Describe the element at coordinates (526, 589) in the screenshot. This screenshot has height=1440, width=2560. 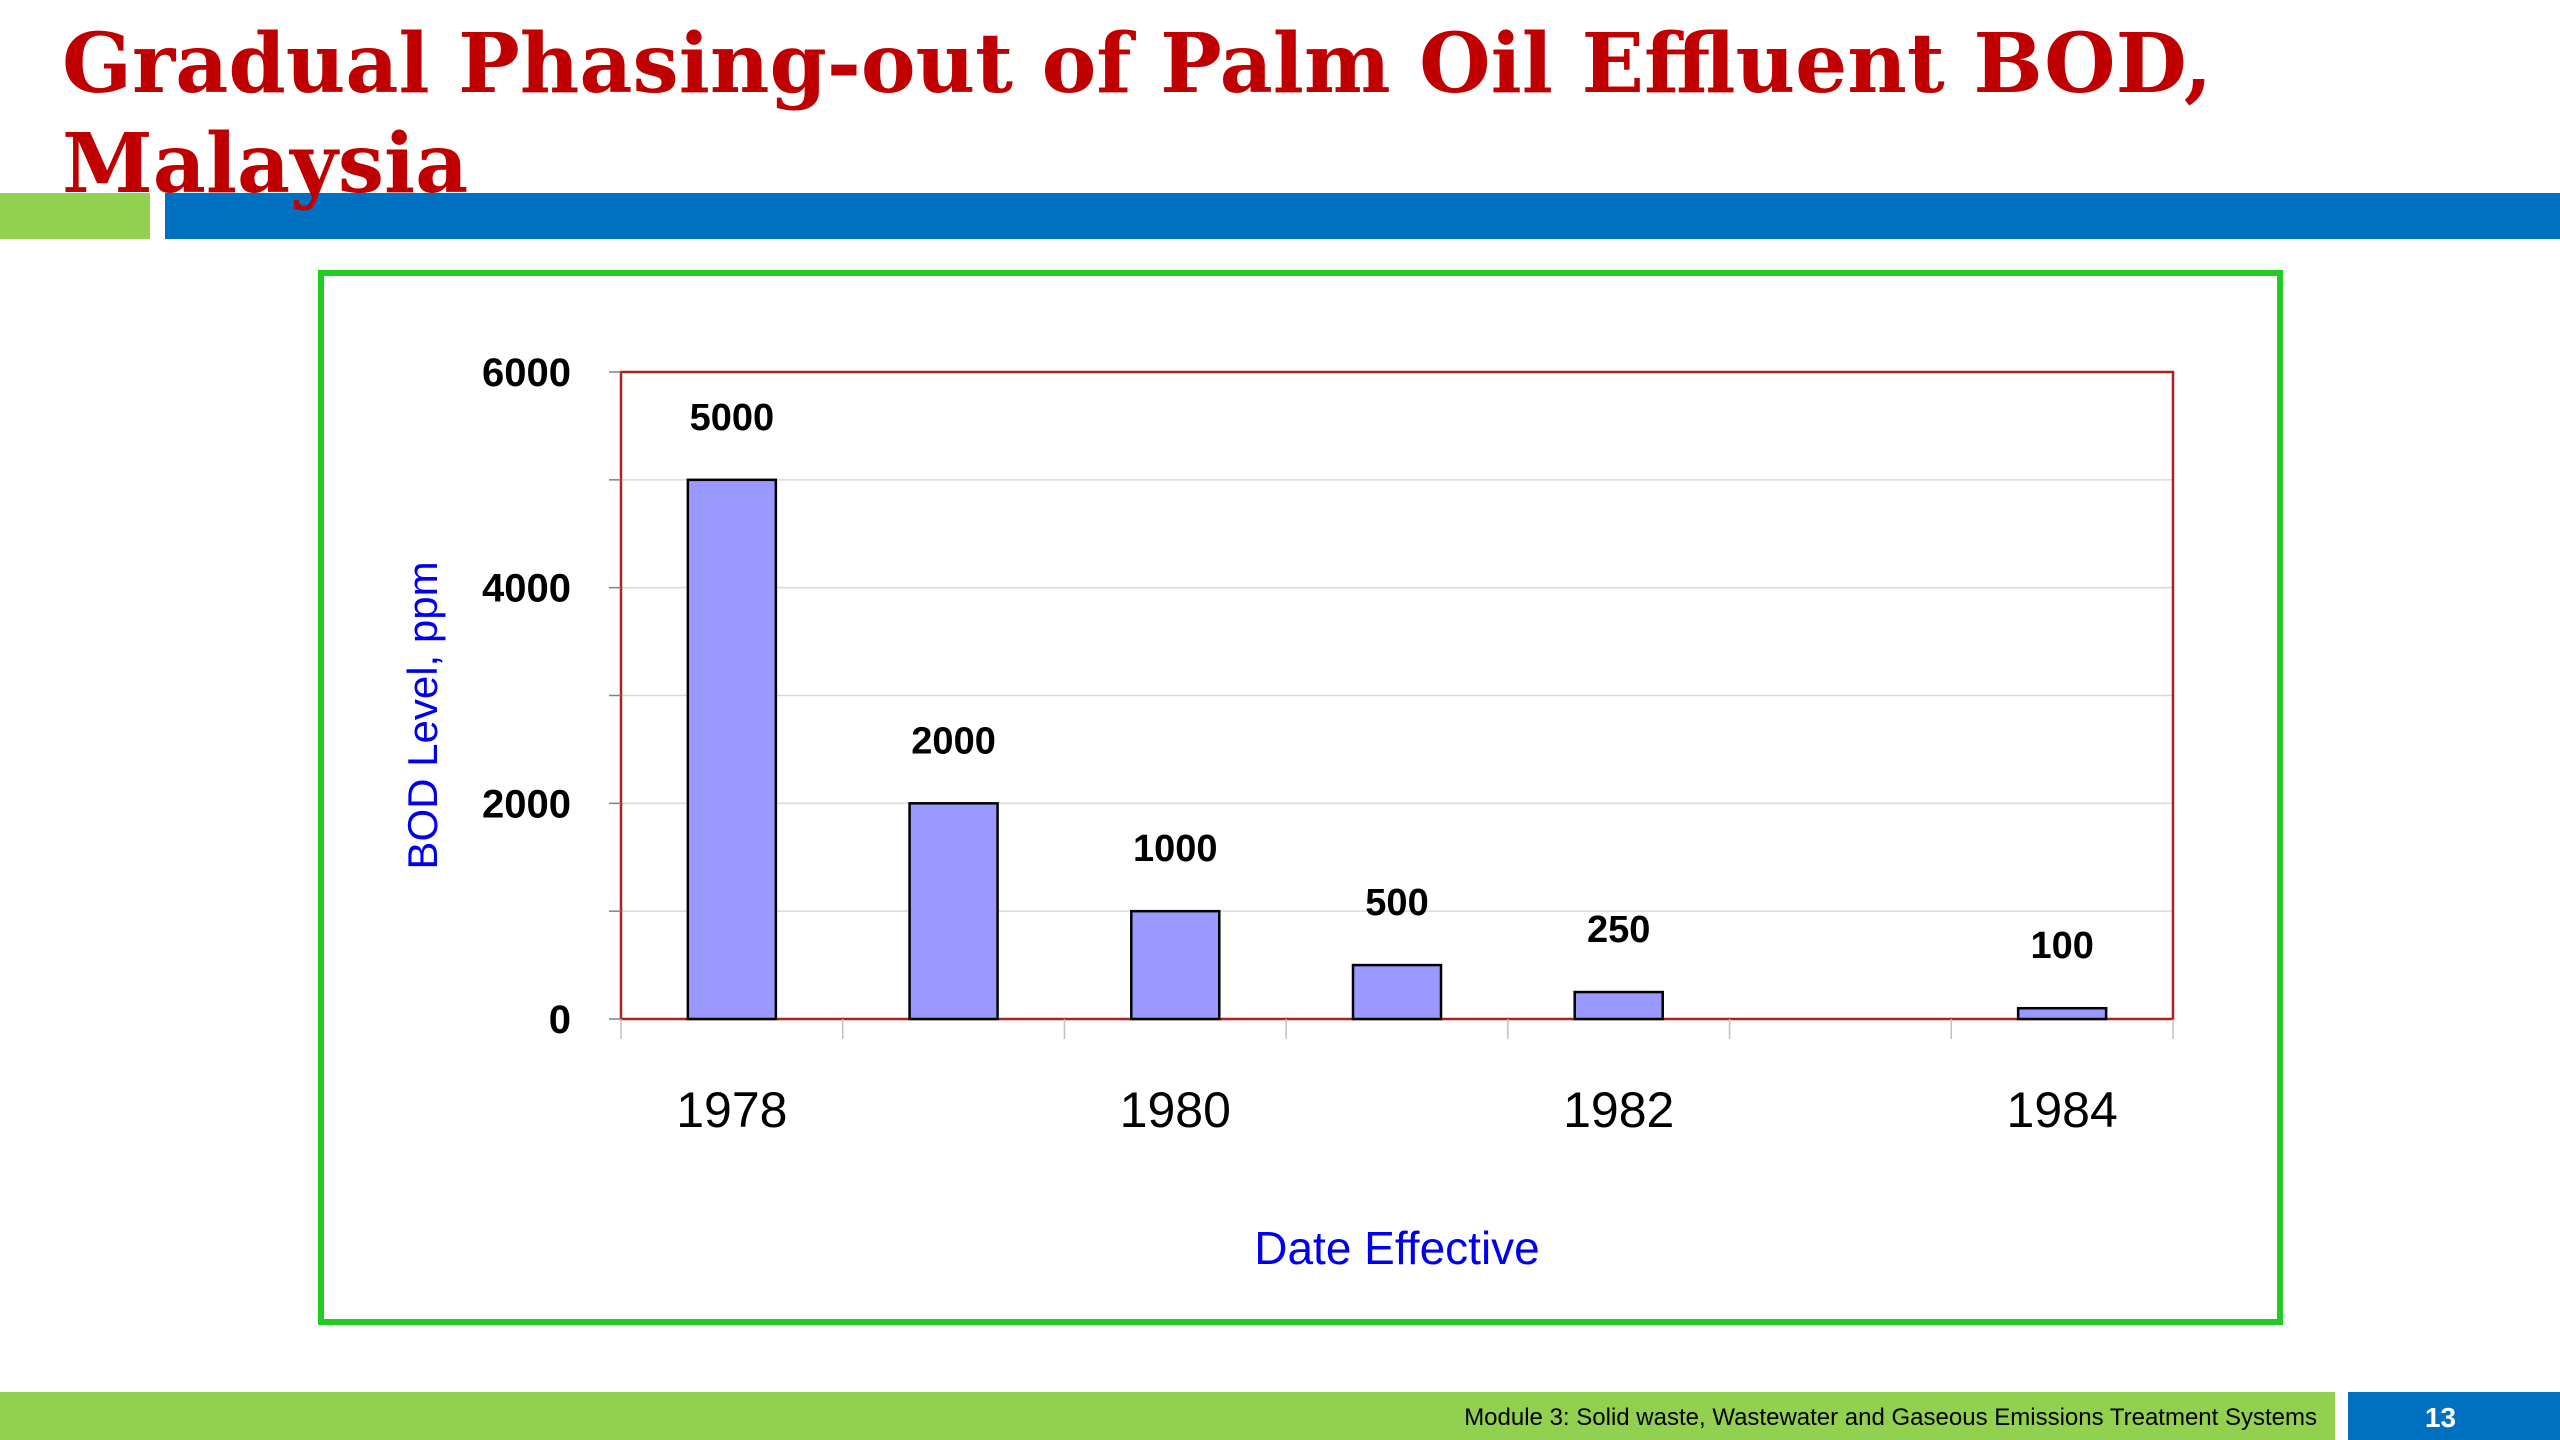
I see `y-tick-label: 4000` at that location.